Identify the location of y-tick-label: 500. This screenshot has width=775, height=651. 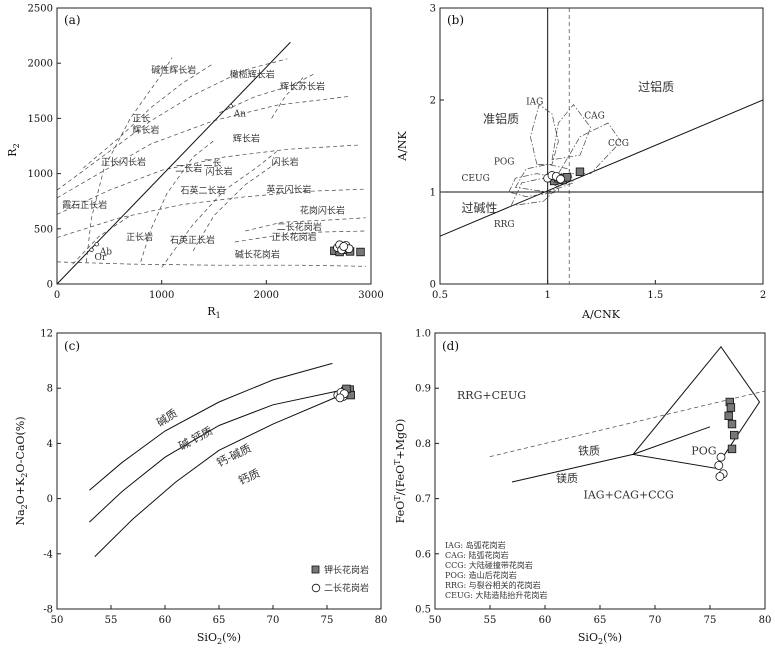
(43, 229).